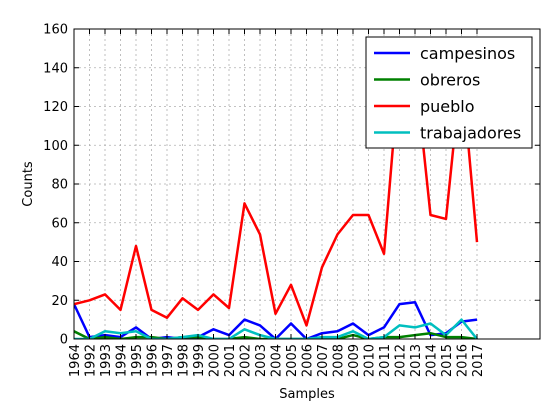 The height and width of the screenshot is (407, 559). What do you see at coordinates (447, 106) in the screenshot?
I see `legend-label-pueblo: pueblo` at bounding box center [447, 106].